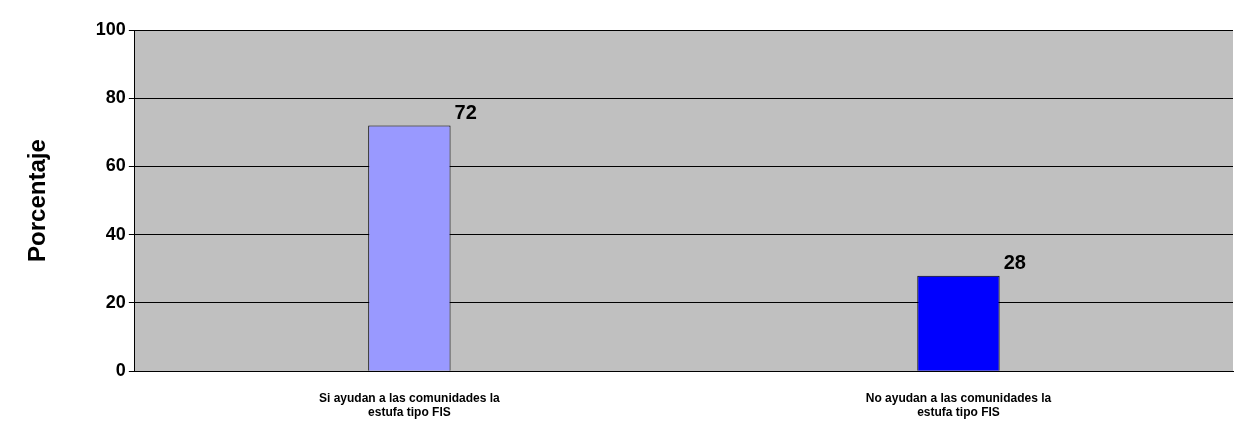 The height and width of the screenshot is (439, 1253). What do you see at coordinates (37, 200) in the screenshot?
I see `y-axis-title: Porcentaje` at bounding box center [37, 200].